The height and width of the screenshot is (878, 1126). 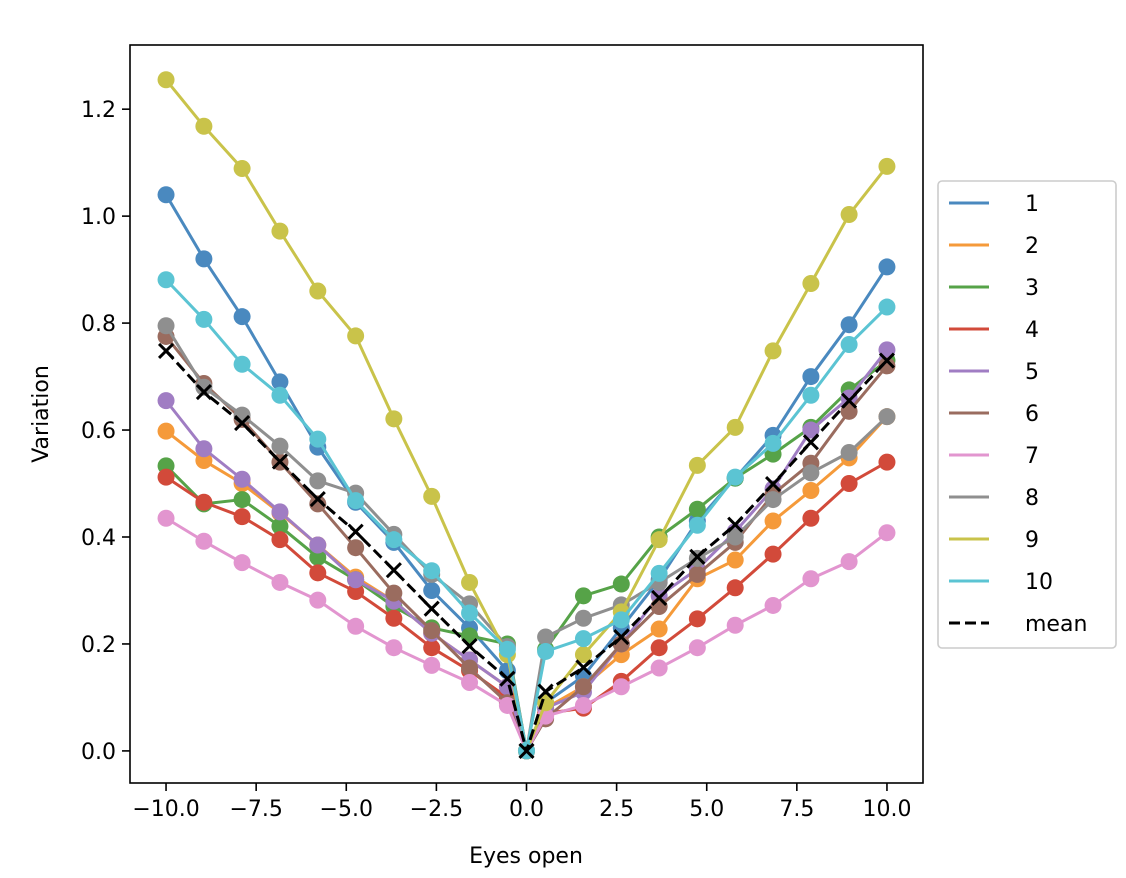 I want to click on y-tick-label: 0.0, so click(x=98, y=752).